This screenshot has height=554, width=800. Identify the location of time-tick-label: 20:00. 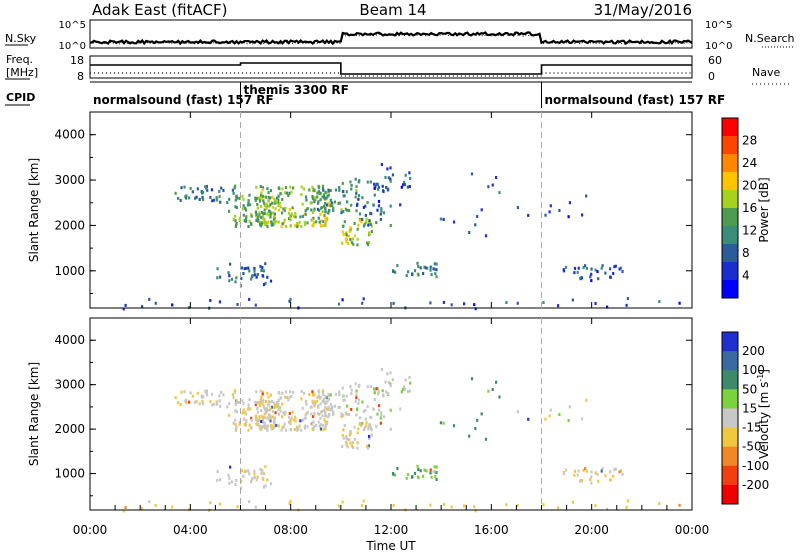
(591, 530).